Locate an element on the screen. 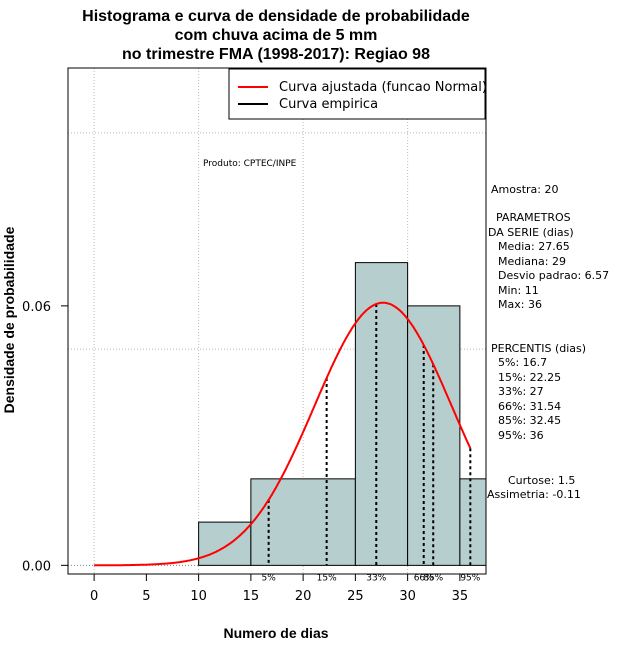  legend-box is located at coordinates (357, 94).